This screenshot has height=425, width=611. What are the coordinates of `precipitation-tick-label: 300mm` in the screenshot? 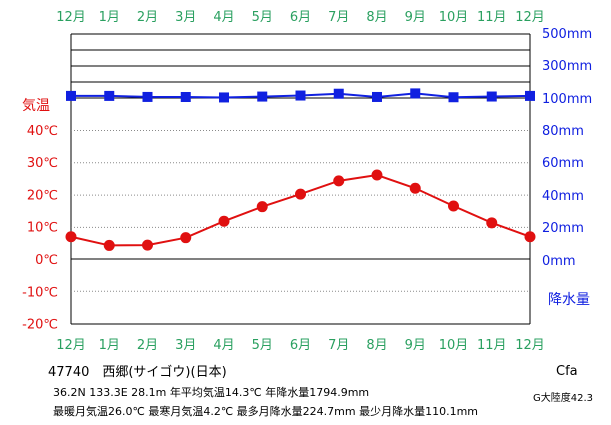 It's located at (567, 66).